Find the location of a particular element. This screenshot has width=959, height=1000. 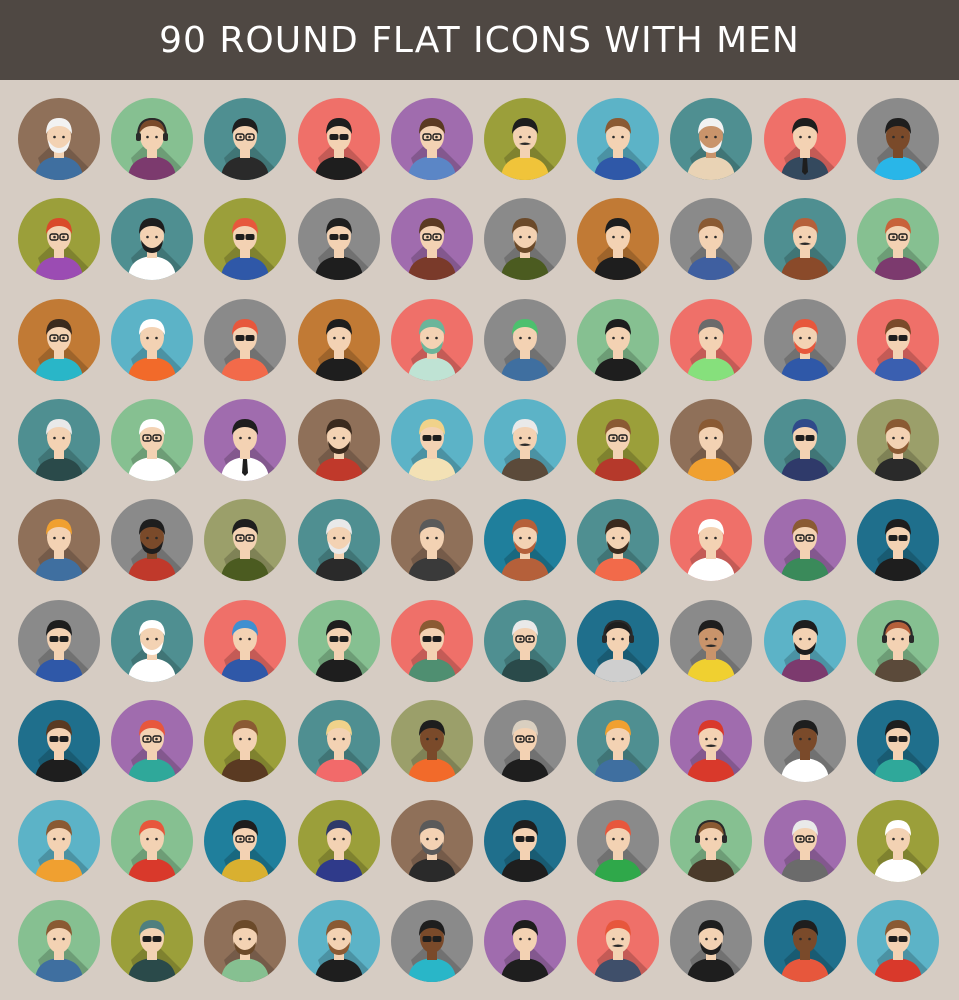

header-bar: 90 ROUND FLAT ICONS WITH MEN is located at coordinates (479, 40).